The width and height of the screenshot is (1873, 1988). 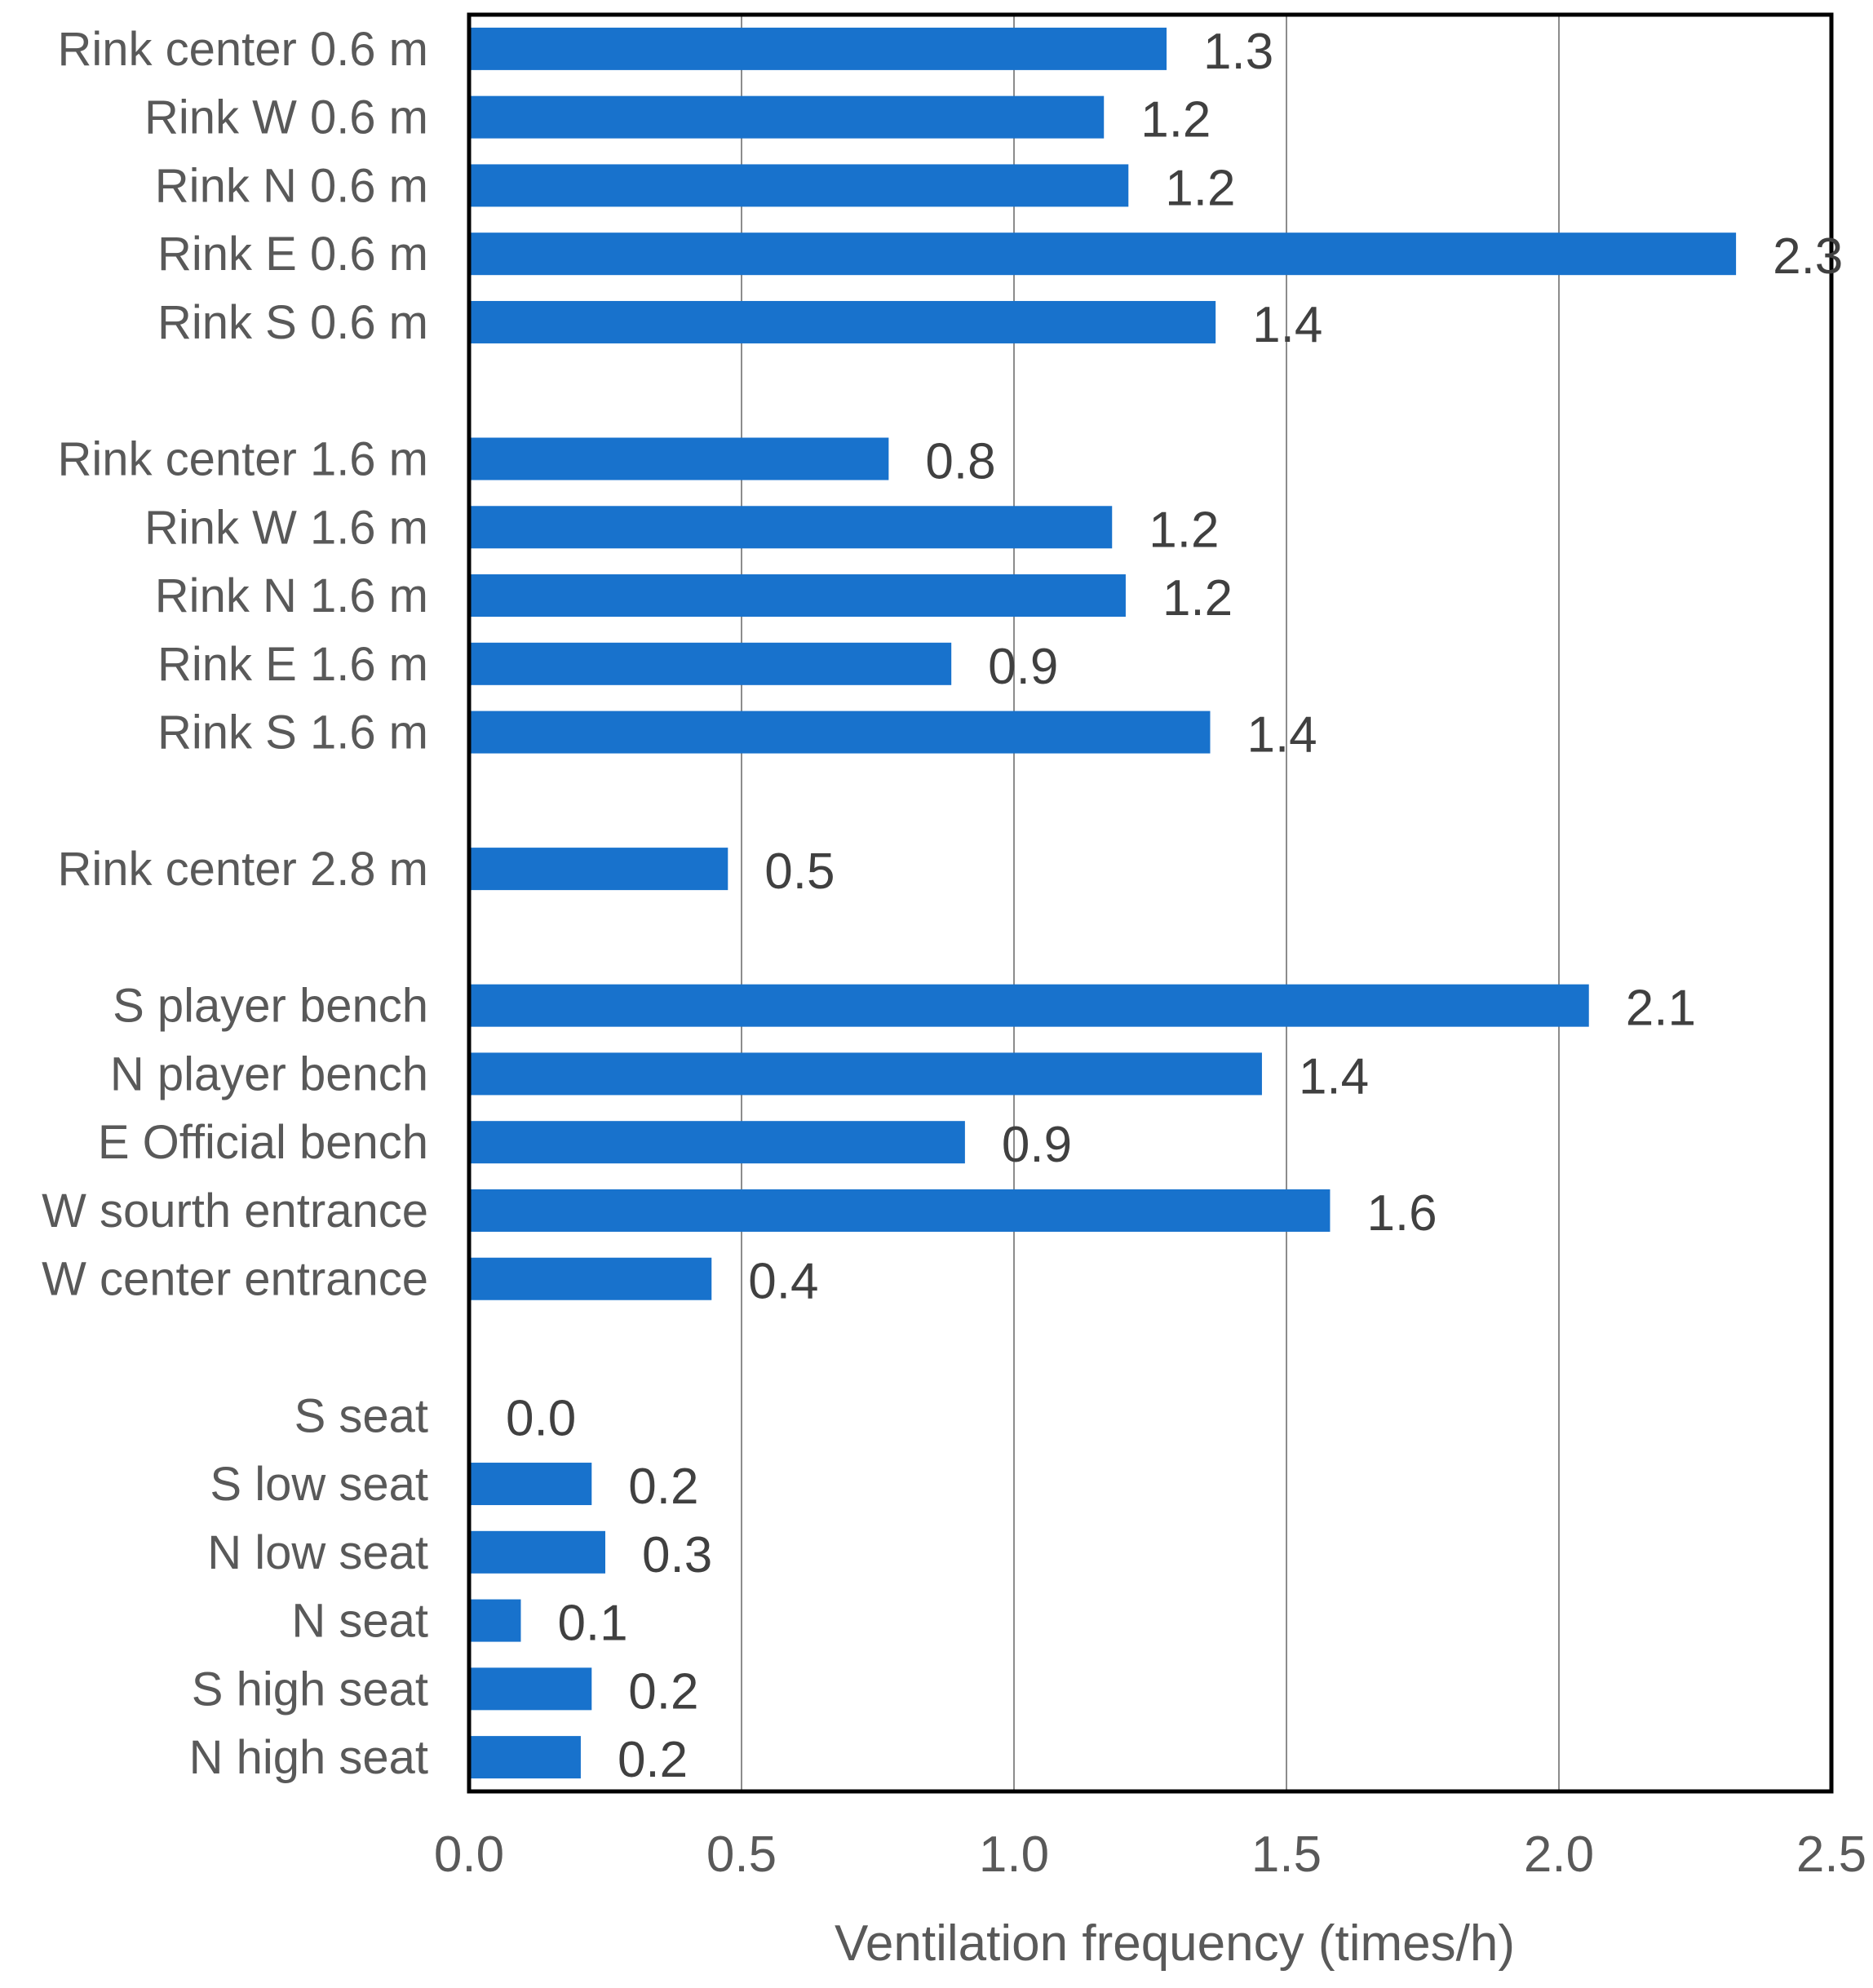 What do you see at coordinates (235, 1279) in the screenshot?
I see `category-label: W center entrance` at bounding box center [235, 1279].